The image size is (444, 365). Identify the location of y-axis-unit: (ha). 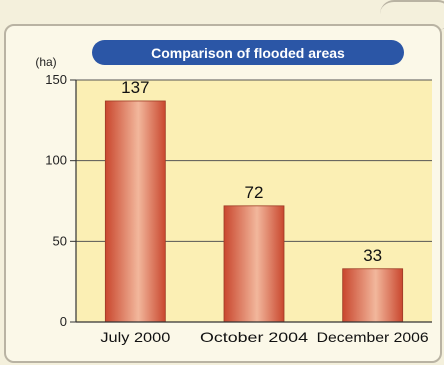
(45, 62).